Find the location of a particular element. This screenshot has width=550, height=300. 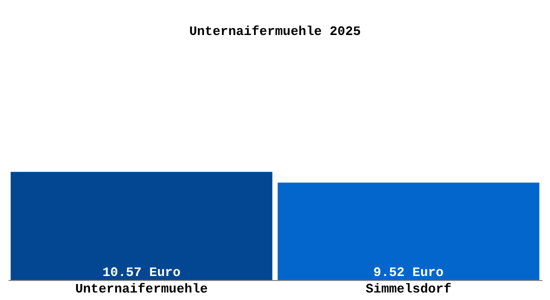

data-label: 9.52 Euro is located at coordinates (408, 272).